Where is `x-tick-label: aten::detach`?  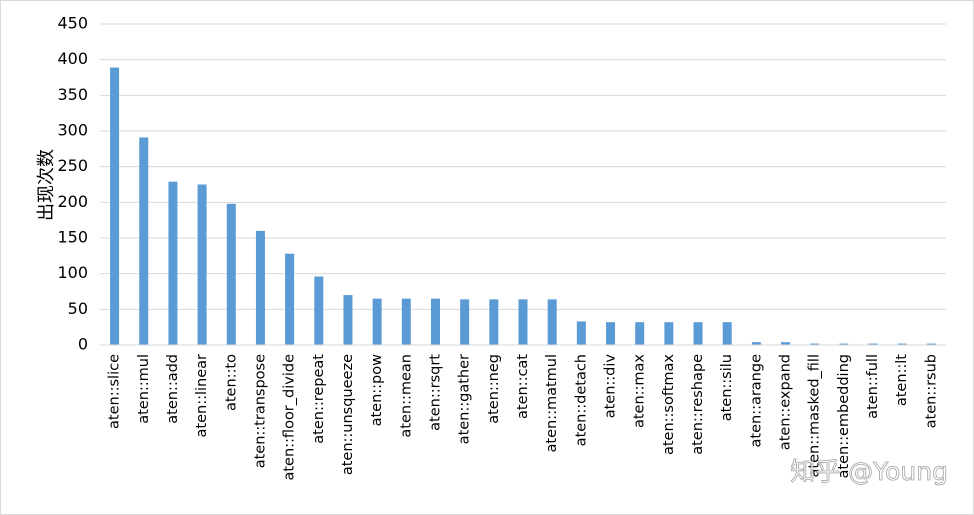 x-tick-label: aten::detach is located at coordinates (581, 400).